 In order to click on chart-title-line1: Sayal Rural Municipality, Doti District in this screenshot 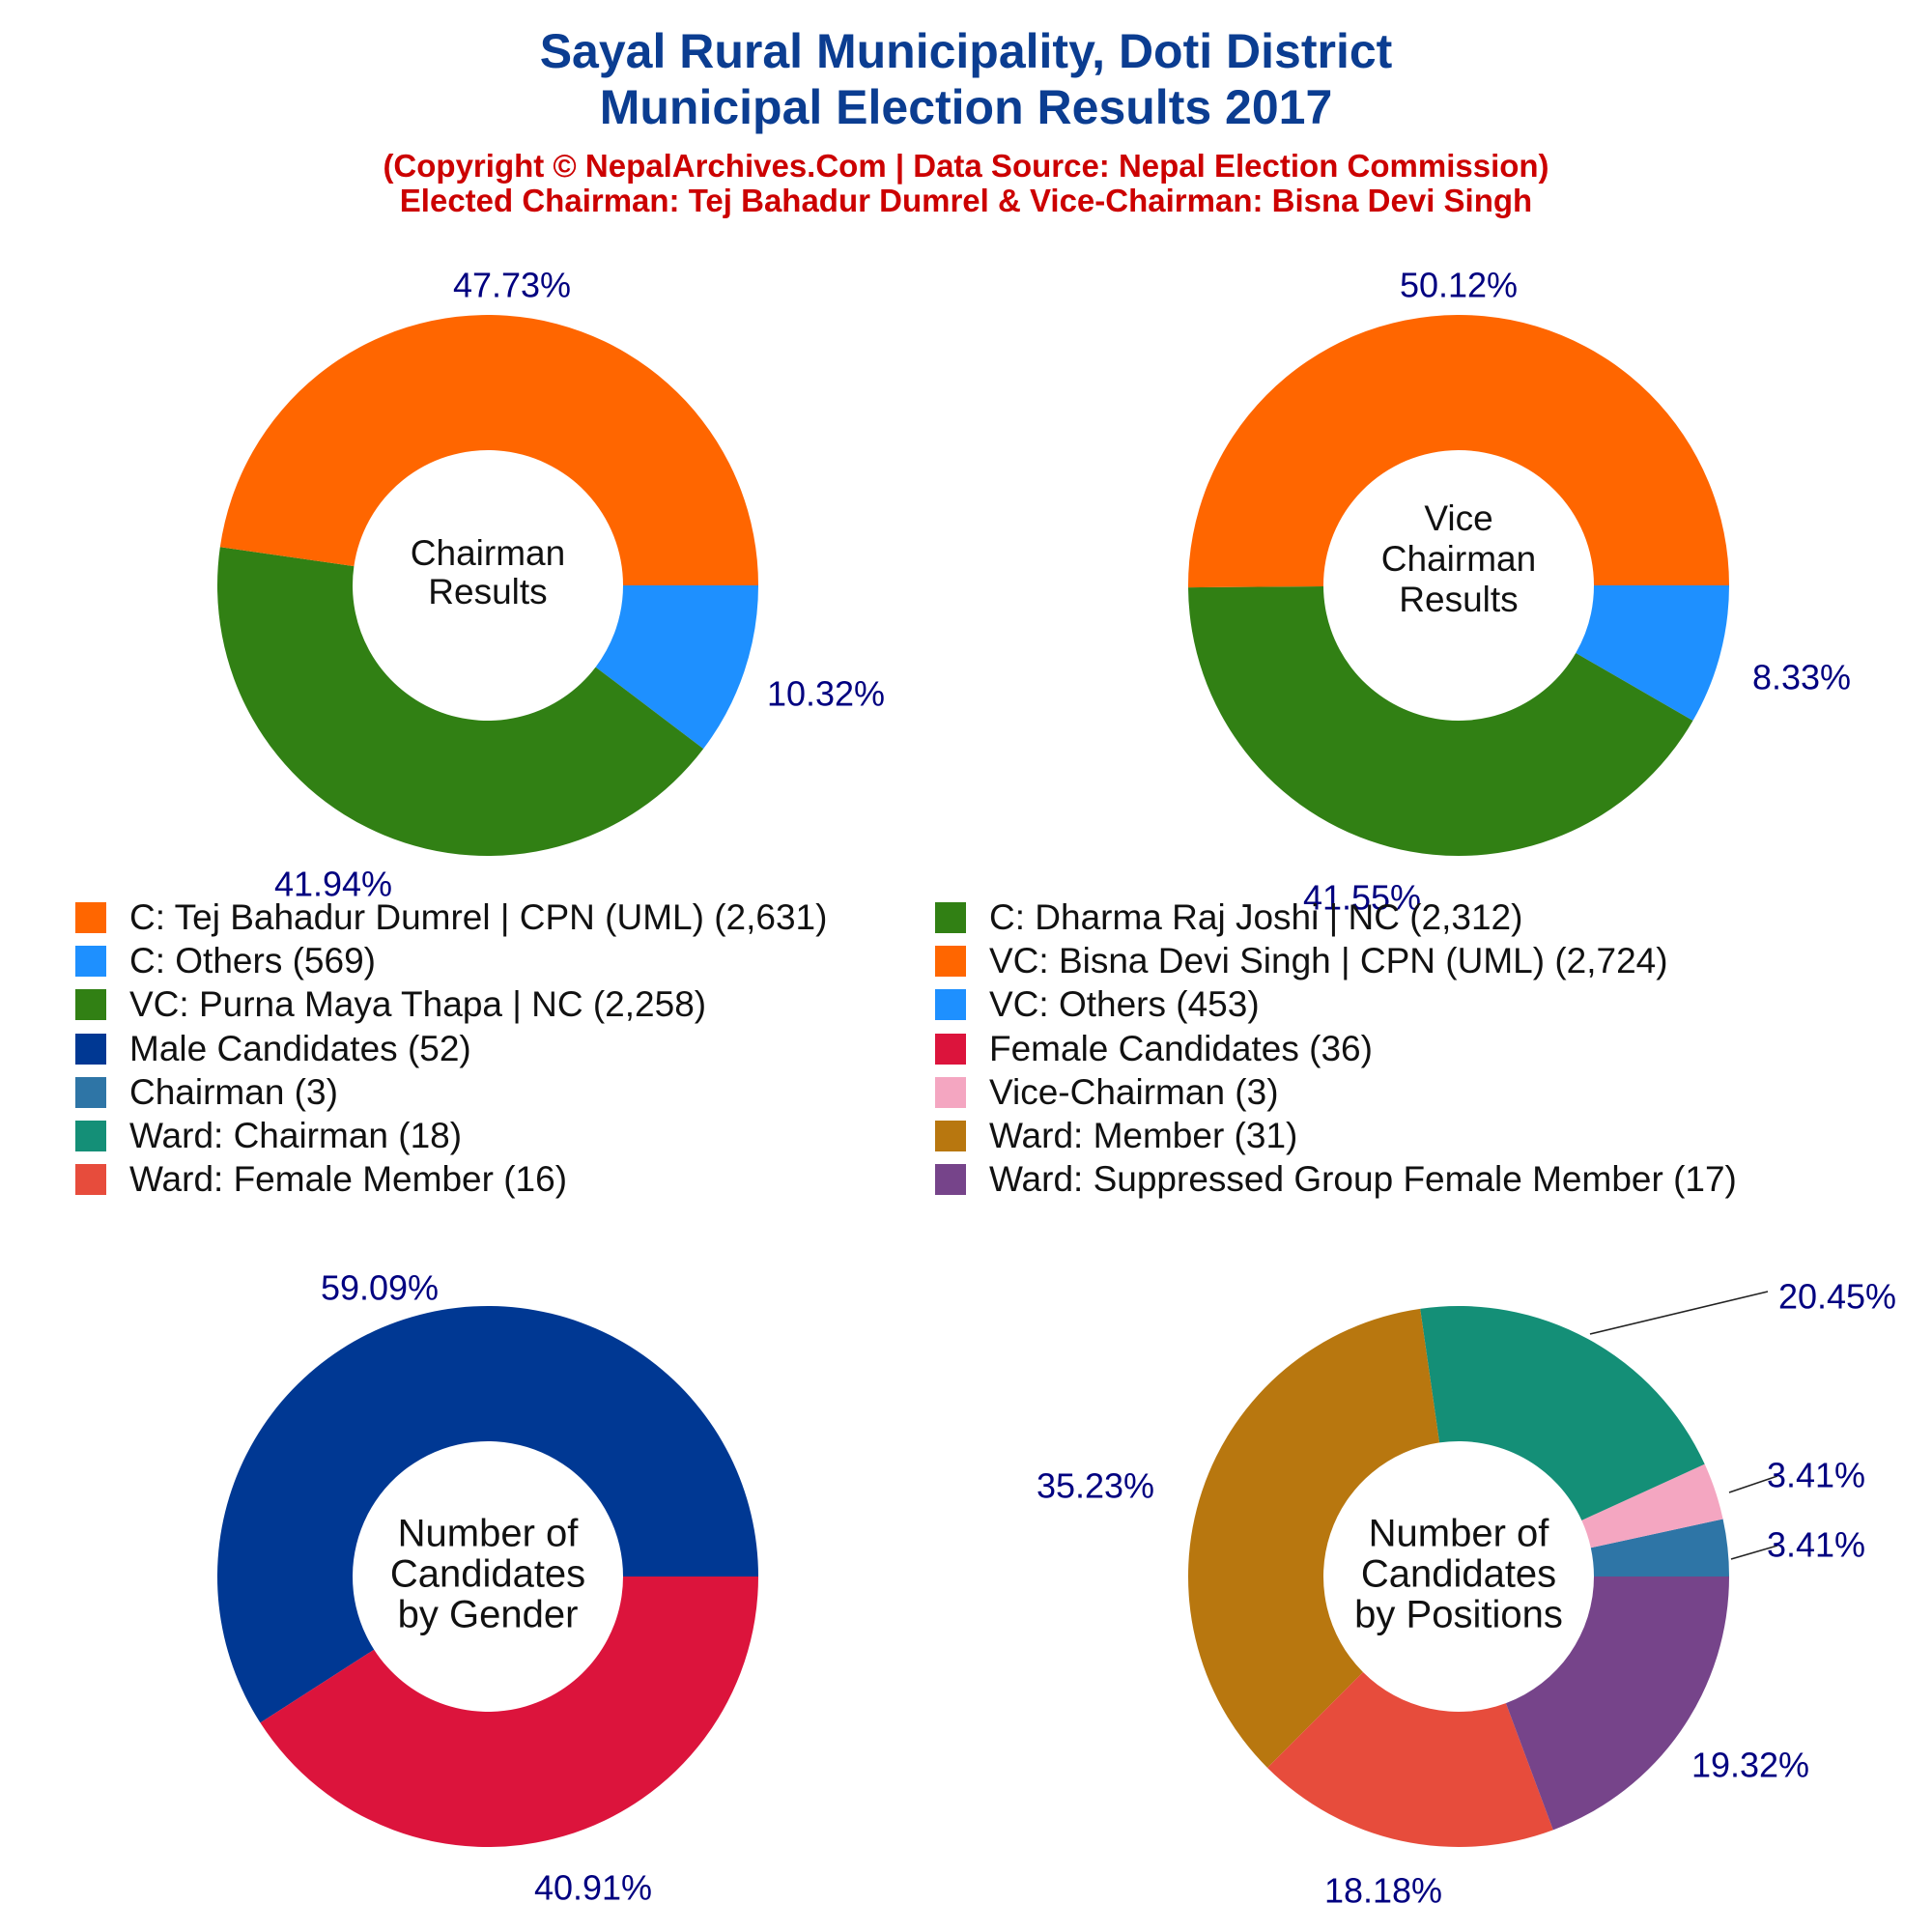, I will do `click(966, 51)`.